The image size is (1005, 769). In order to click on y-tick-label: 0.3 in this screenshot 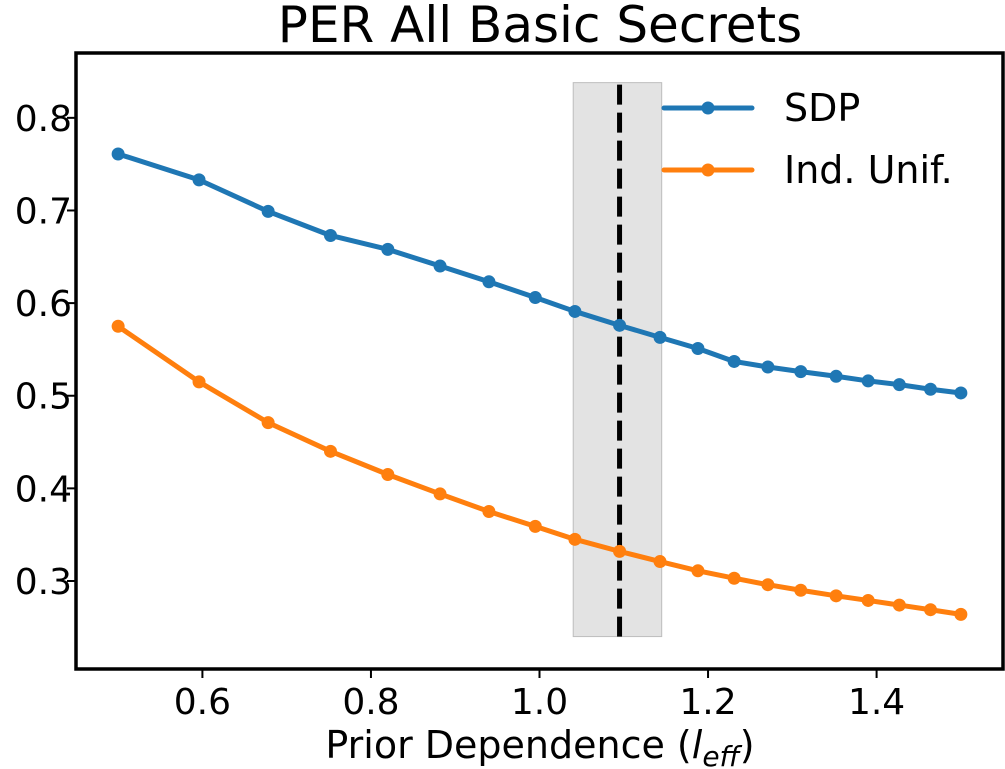, I will do `click(43, 582)`.